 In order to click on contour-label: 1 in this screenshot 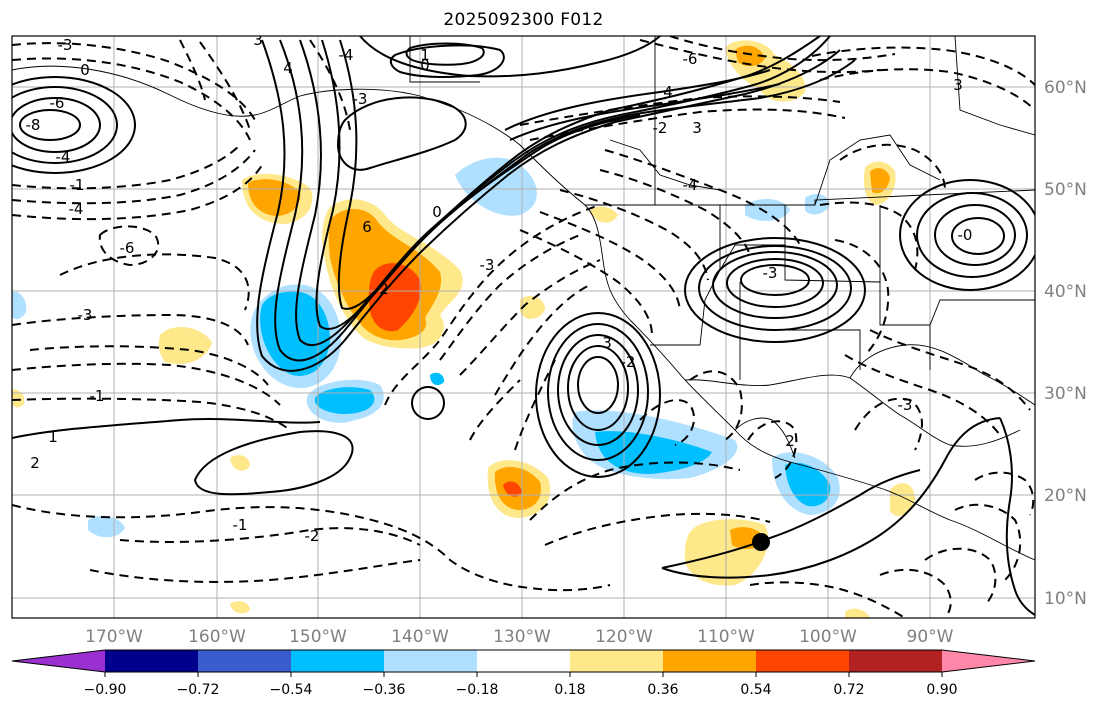, I will do `click(53, 437)`.